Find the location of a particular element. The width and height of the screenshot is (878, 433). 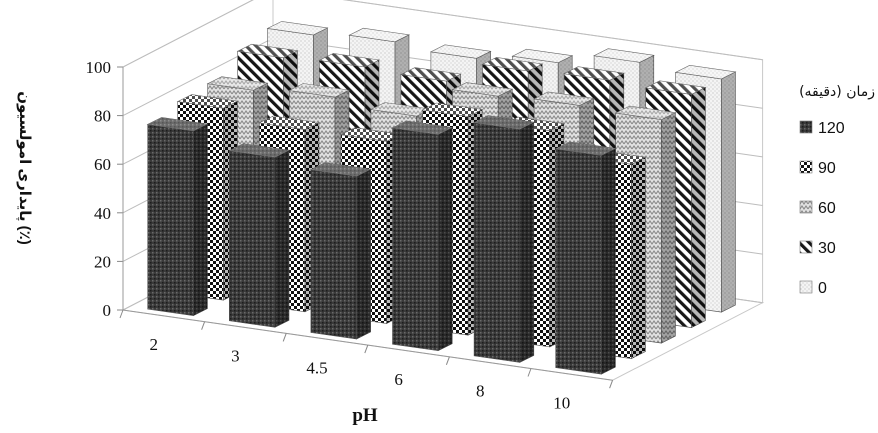

legend-label: 120 is located at coordinates (831, 128).